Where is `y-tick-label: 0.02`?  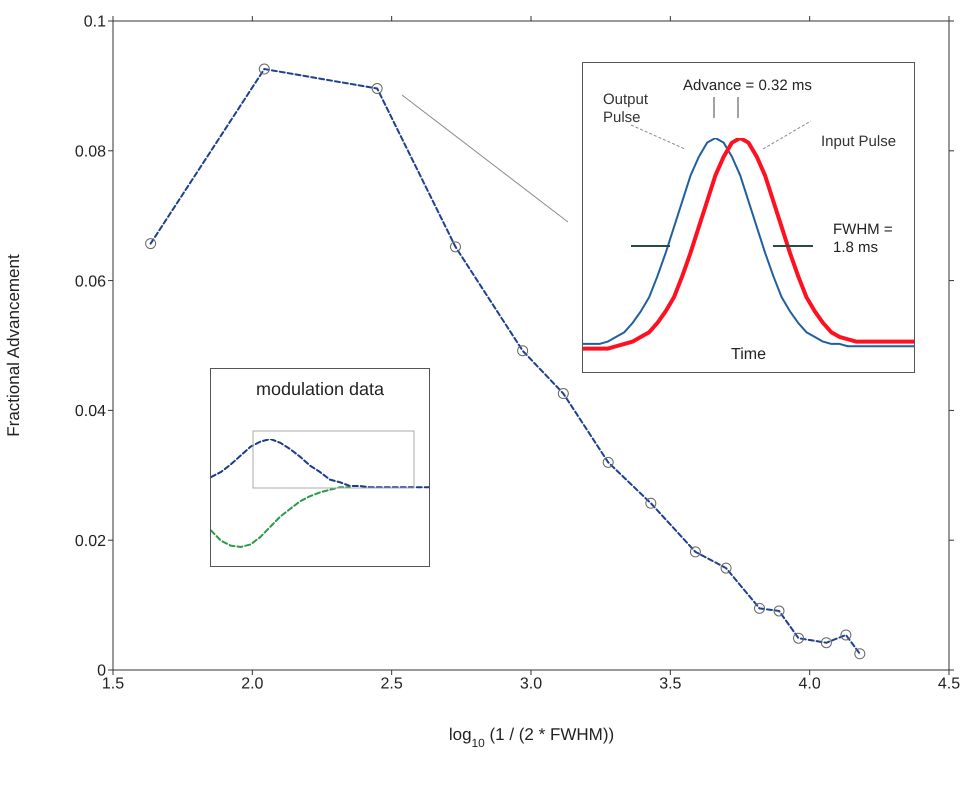
y-tick-label: 0.02 is located at coordinates (90, 541).